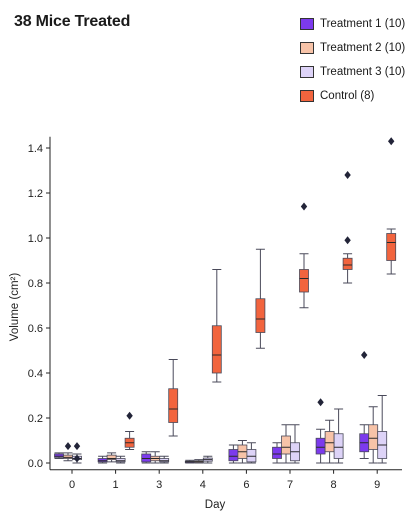  I want to click on legend-label-treatment-3: Treatment 3 (10), so click(363, 72).